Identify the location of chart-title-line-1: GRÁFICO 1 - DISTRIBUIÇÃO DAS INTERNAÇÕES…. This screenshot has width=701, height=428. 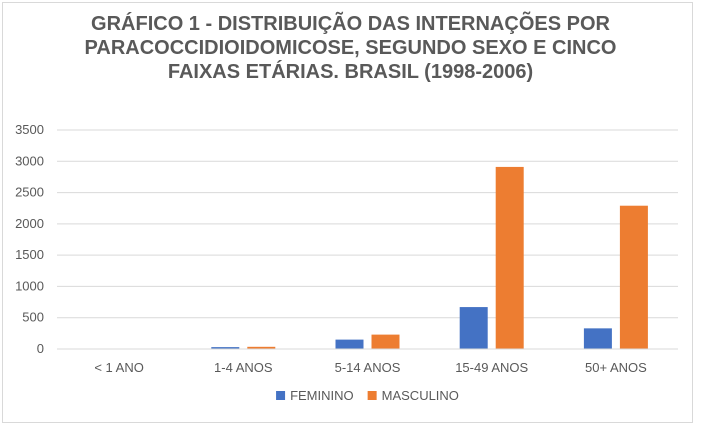
(350, 24).